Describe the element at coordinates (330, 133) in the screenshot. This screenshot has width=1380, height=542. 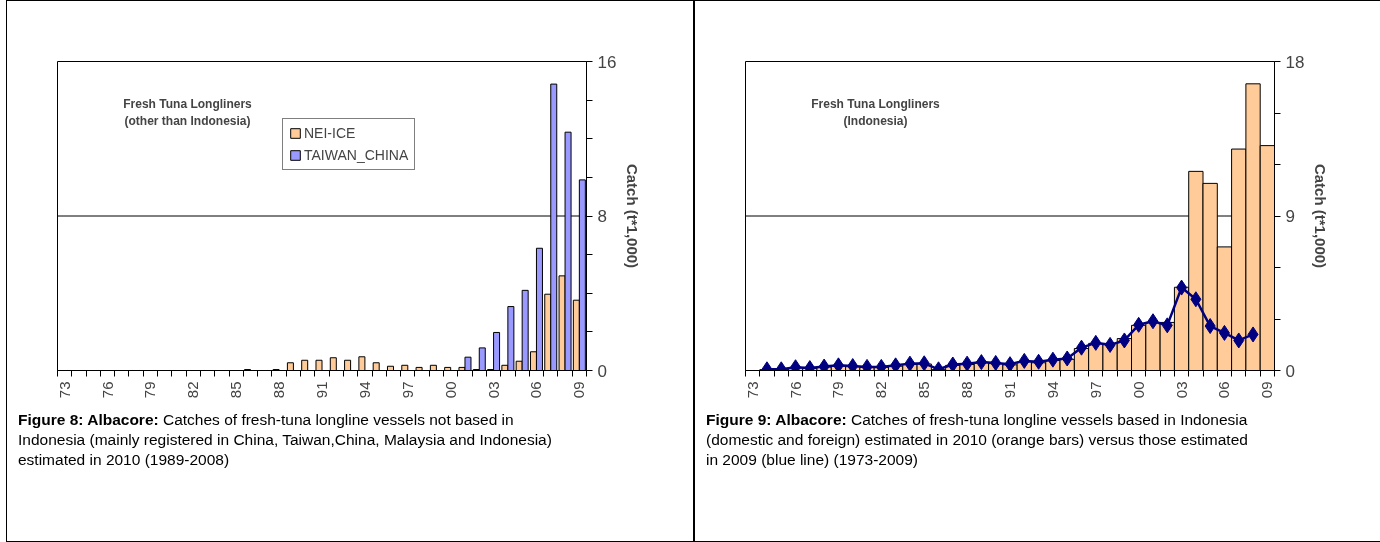
I see `legend-label: NEI-ICE` at that location.